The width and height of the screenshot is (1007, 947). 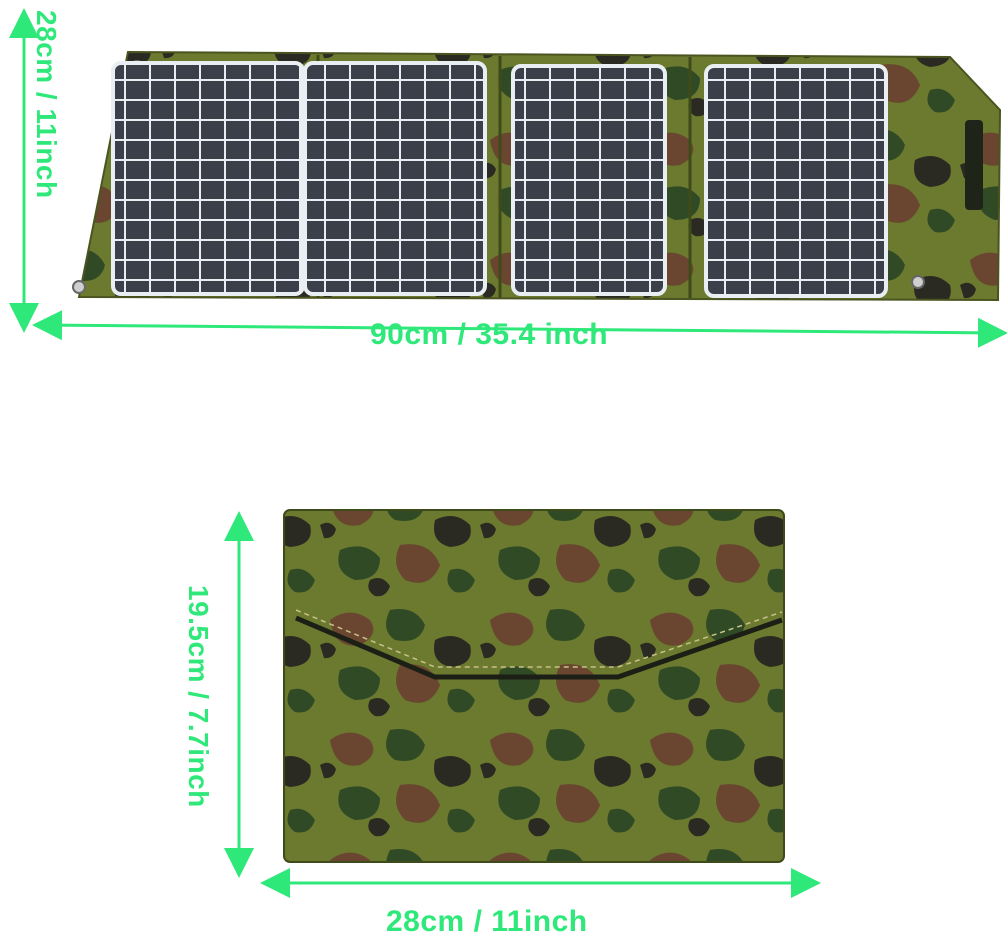 What do you see at coordinates (198, 696) in the screenshot?
I see `folded-height-label: 19.5cm / 7.7inch` at bounding box center [198, 696].